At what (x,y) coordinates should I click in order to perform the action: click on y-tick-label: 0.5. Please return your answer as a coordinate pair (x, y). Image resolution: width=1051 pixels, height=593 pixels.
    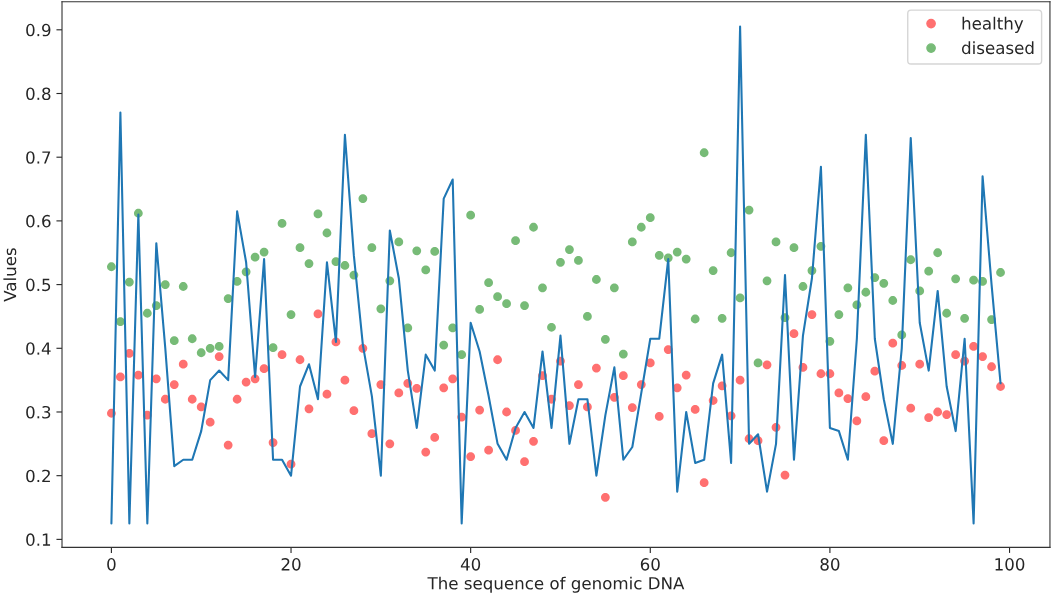
    Looking at the image, I should click on (38, 285).